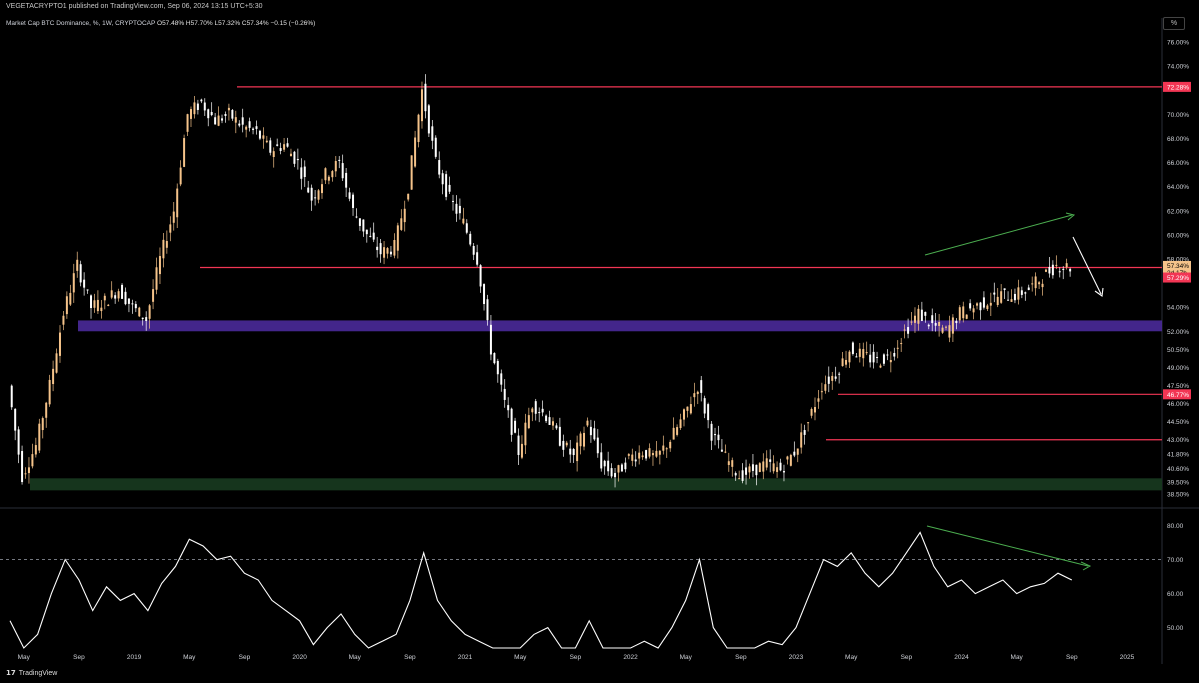 This screenshot has width=1199, height=683. What do you see at coordinates (1178, 235) in the screenshot?
I see `price-tick-label: 60.00%` at bounding box center [1178, 235].